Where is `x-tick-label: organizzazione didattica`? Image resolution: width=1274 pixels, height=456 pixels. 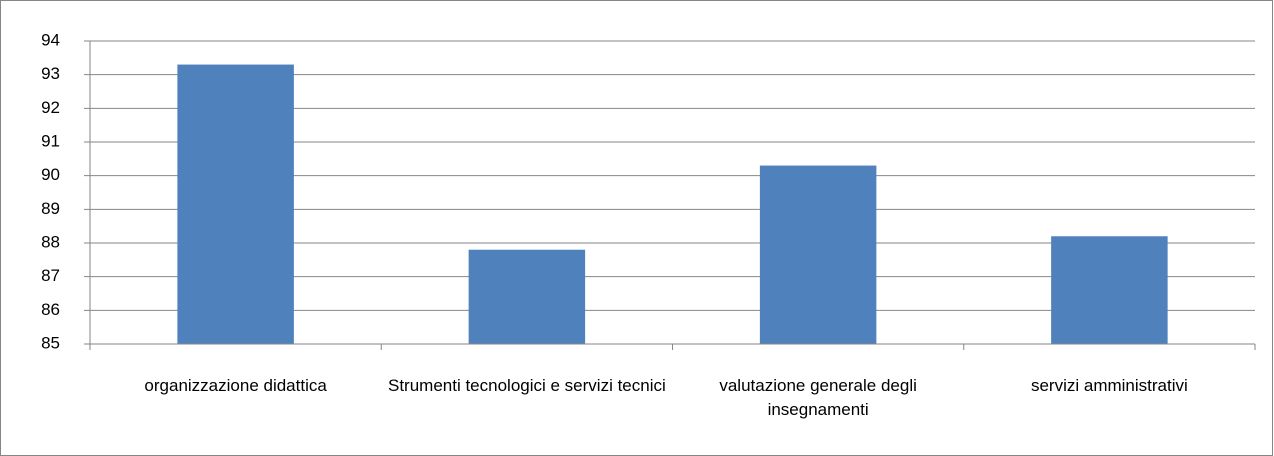
x-tick-label: organizzazione didattica is located at coordinates (235, 385).